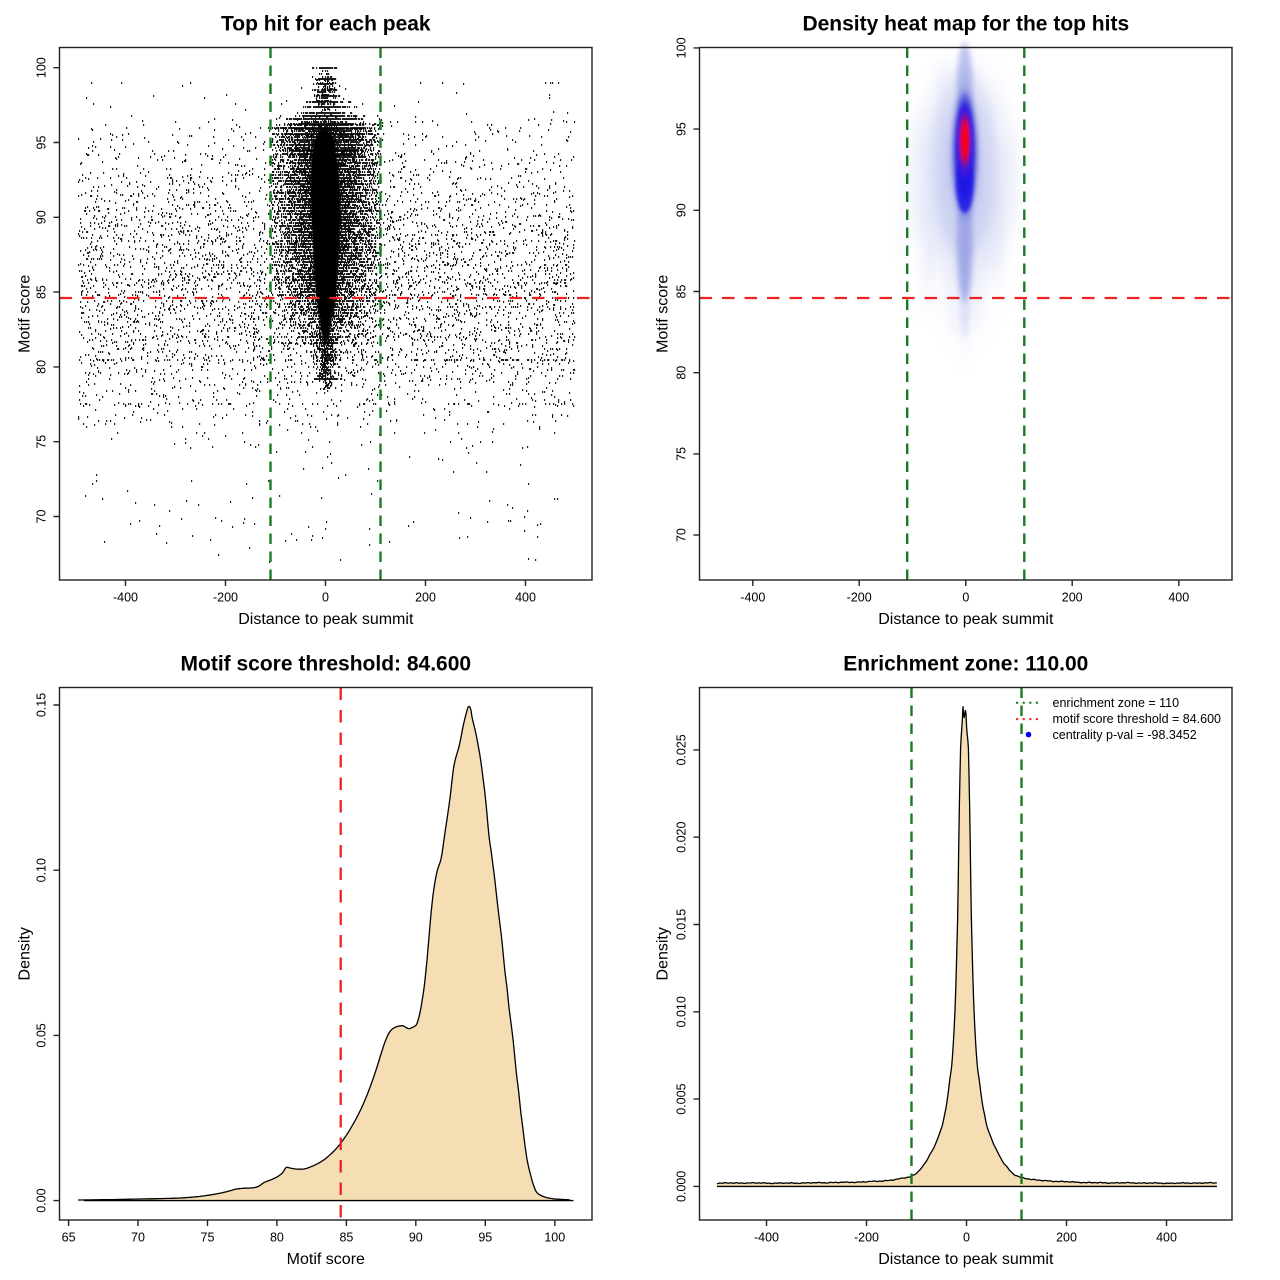 The height and width of the screenshot is (1280, 1280). What do you see at coordinates (682, 1098) in the screenshot?
I see `svg-text: 0.005` at bounding box center [682, 1098].